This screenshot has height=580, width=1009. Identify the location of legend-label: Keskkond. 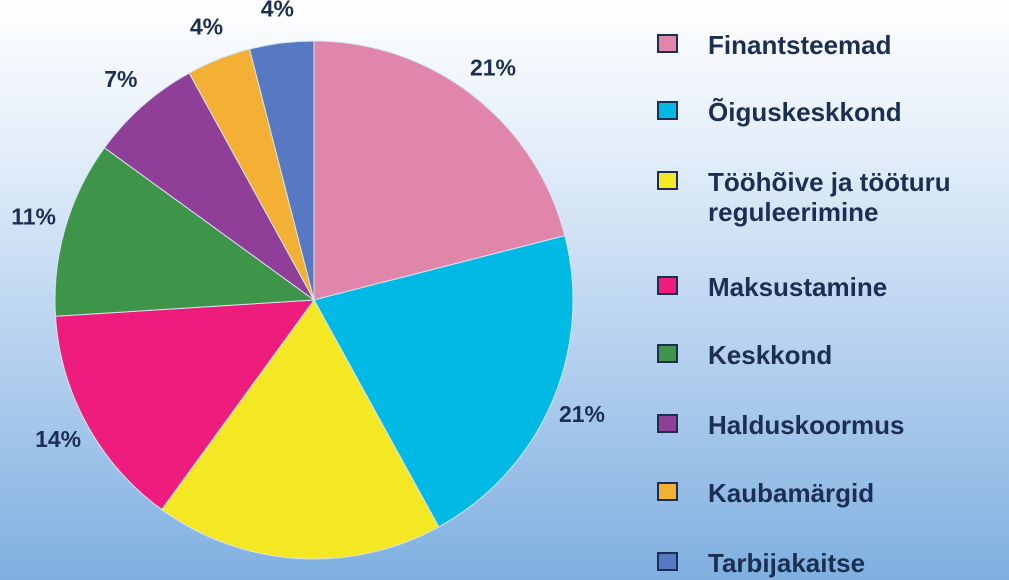
(770, 355).